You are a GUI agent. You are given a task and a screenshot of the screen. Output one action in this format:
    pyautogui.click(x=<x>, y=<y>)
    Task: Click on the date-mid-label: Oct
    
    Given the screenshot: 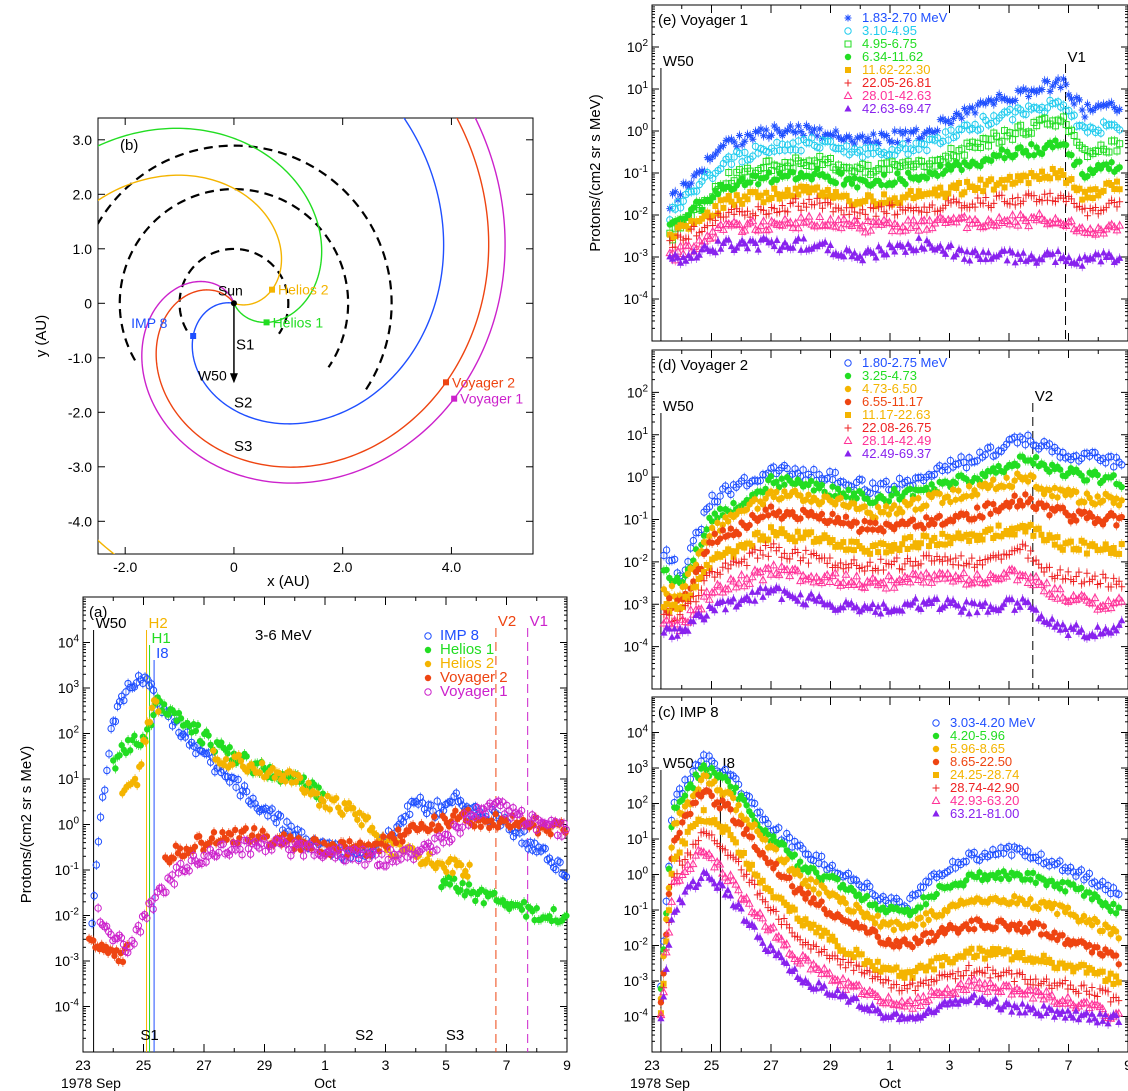 What is the action you would take?
    pyautogui.click(x=325, y=1083)
    